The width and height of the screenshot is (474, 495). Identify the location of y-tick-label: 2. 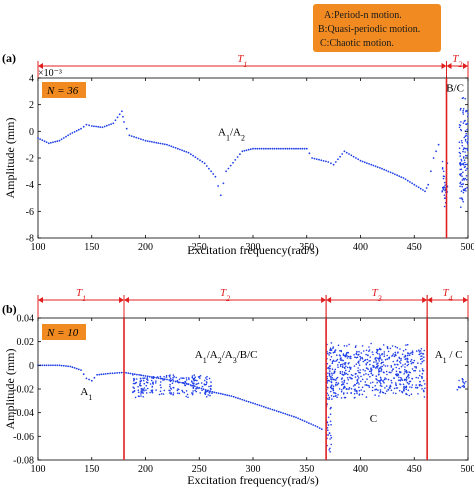
(31, 105).